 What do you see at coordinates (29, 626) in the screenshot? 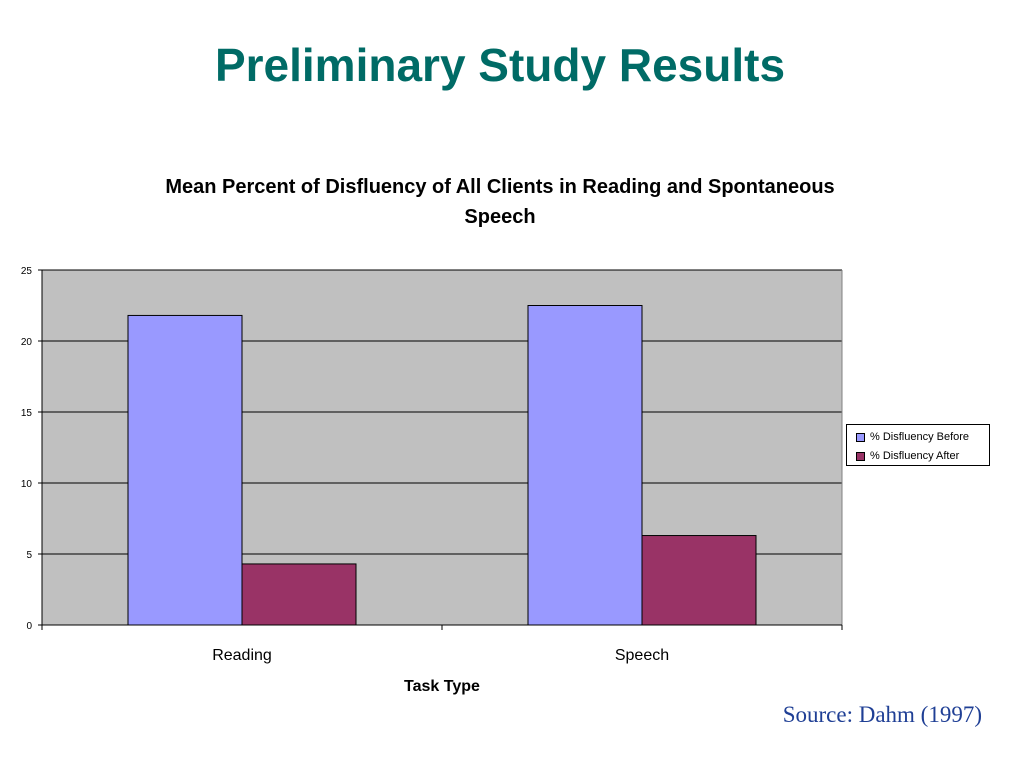
I see `y-tick-label: 0` at bounding box center [29, 626].